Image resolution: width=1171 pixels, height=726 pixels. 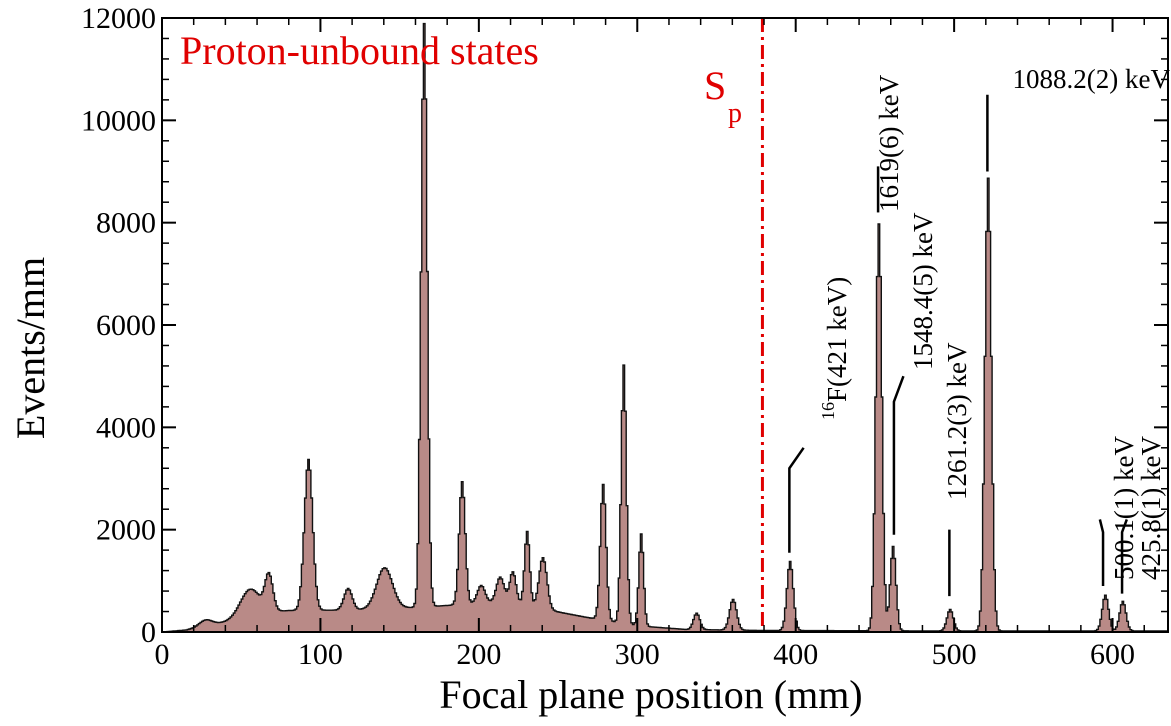 I want to click on x-tick-label: 300, so click(x=637, y=654).